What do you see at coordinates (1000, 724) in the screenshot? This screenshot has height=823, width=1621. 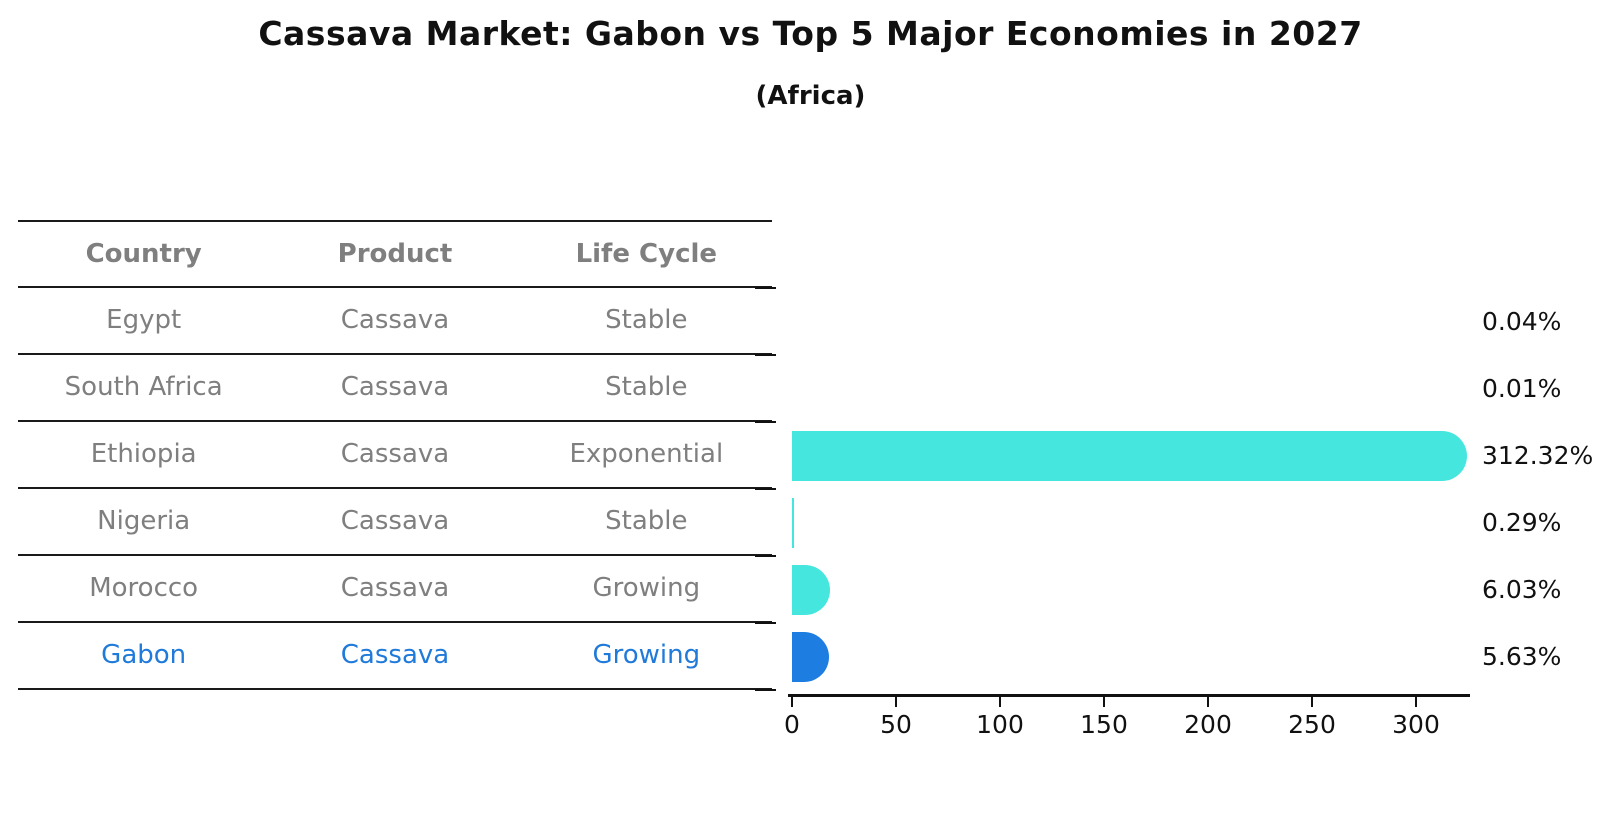 I see `x-axis-tick-label: 100` at bounding box center [1000, 724].